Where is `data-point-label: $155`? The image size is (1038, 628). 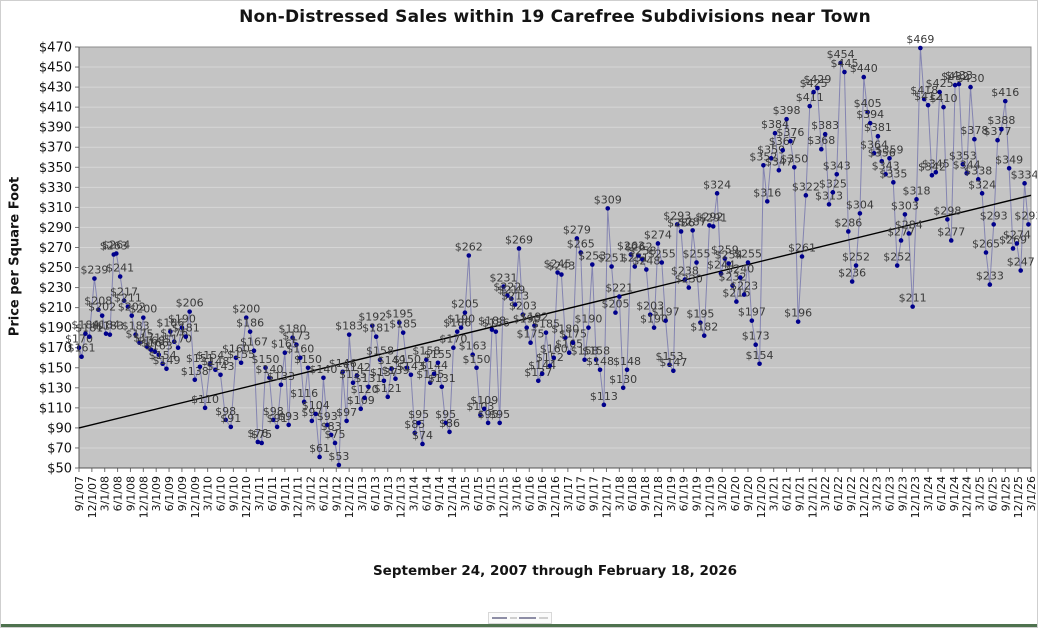
data-point-label: $155 is located at coordinates (241, 354).